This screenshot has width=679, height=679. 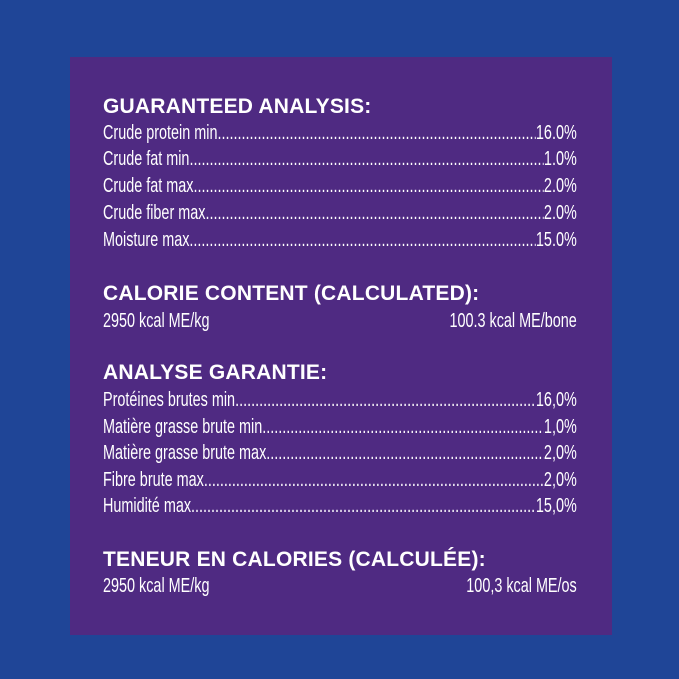 What do you see at coordinates (556, 133) in the screenshot?
I see `row-value: 16.0%` at bounding box center [556, 133].